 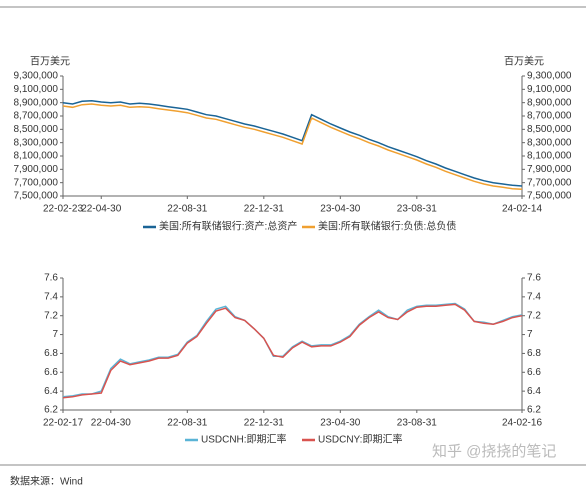 I want to click on y-tick-label: 8,900,000, so click(x=36, y=102).